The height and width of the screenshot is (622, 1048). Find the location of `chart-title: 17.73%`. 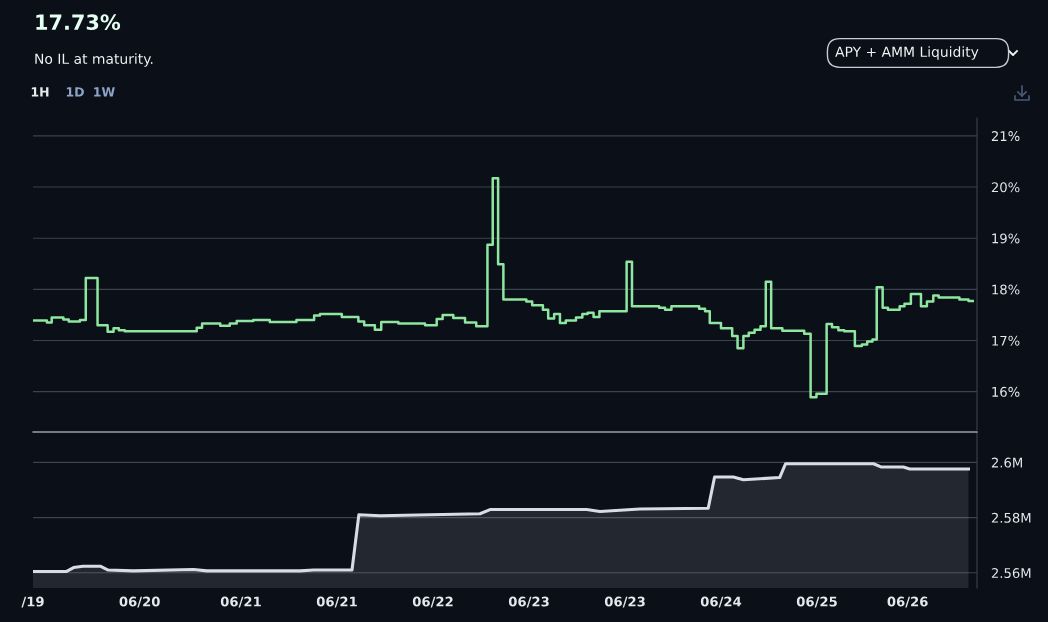

chart-title: 17.73% is located at coordinates (78, 22).